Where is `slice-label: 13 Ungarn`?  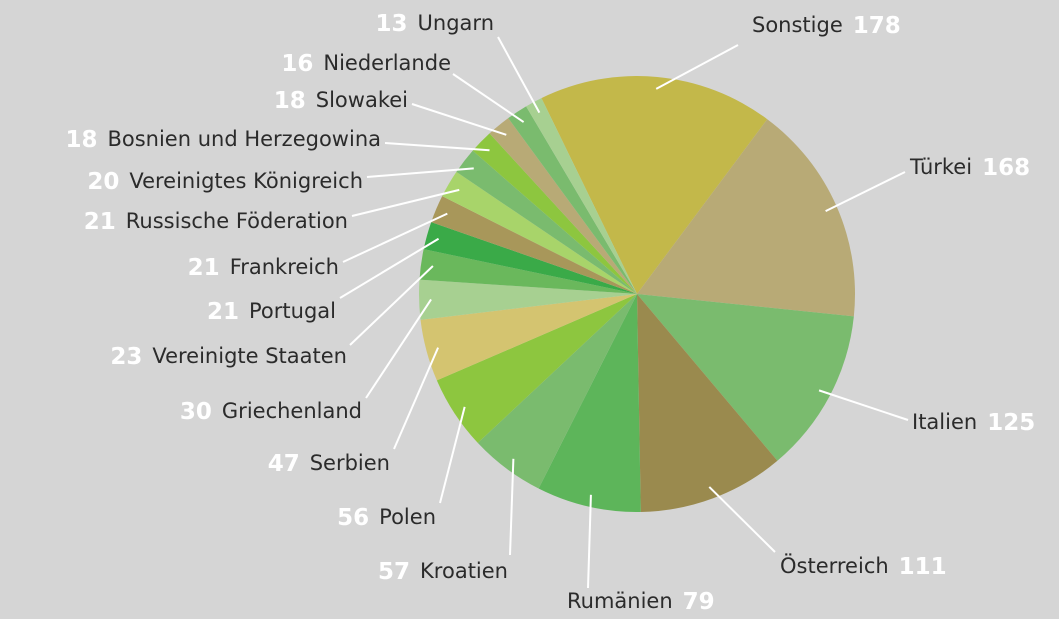
slice-label: 13 Ungarn is located at coordinates (435, 24).